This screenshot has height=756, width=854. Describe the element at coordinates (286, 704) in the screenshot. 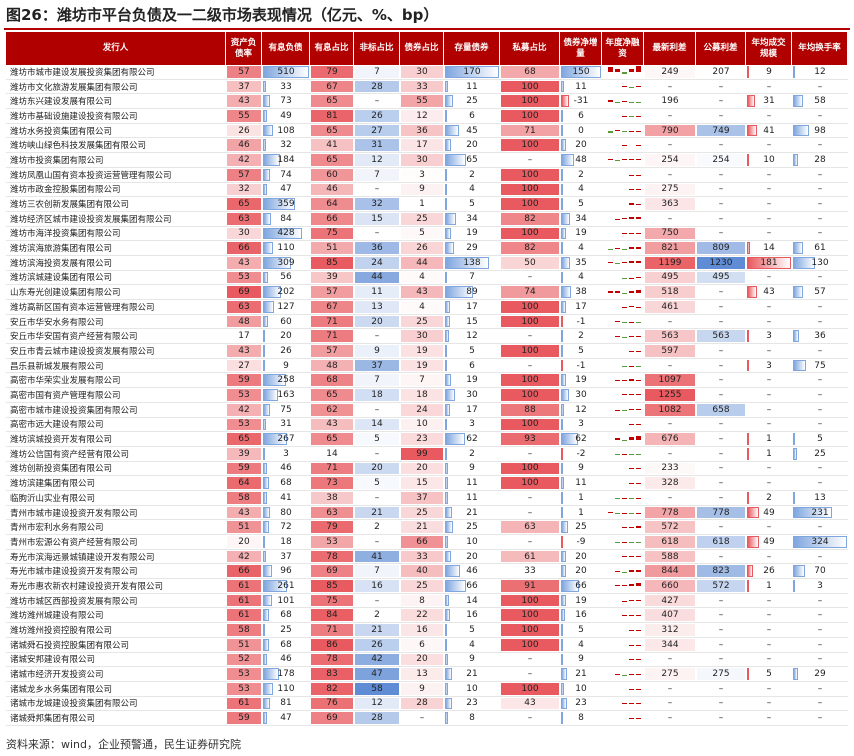

I see `table-cell: 81` at that location.